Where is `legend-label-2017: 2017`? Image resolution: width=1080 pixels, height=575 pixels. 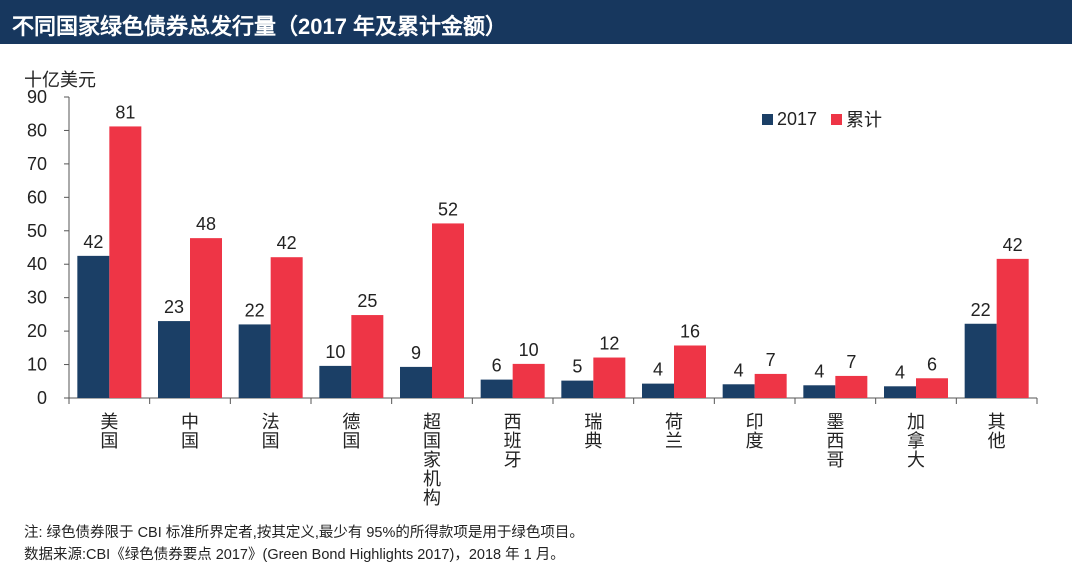 legend-label-2017: 2017 is located at coordinates (797, 118).